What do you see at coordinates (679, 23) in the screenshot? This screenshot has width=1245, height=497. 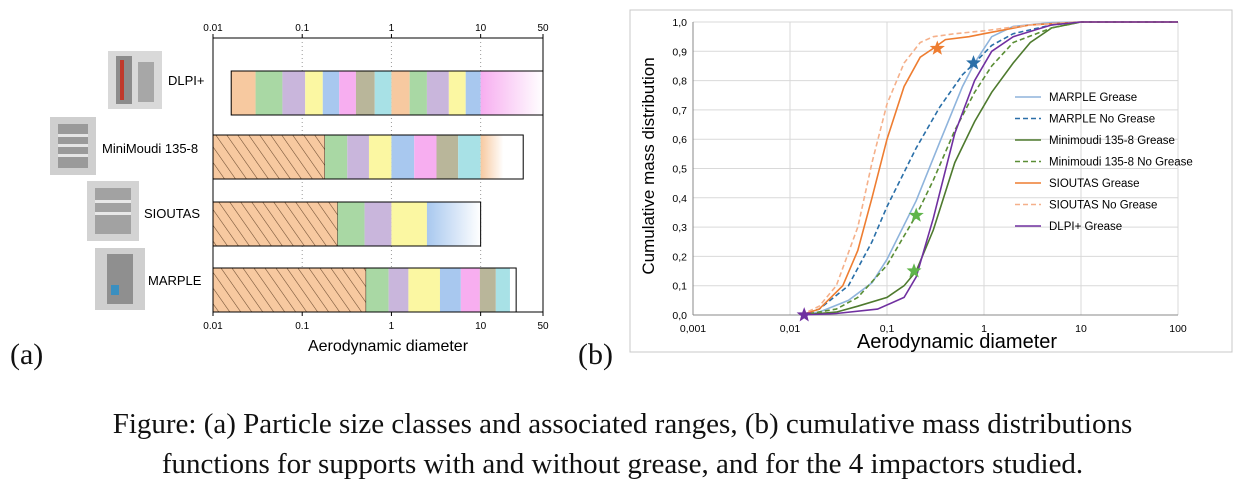 I see `y-tick-label: 1,0` at bounding box center [679, 23].